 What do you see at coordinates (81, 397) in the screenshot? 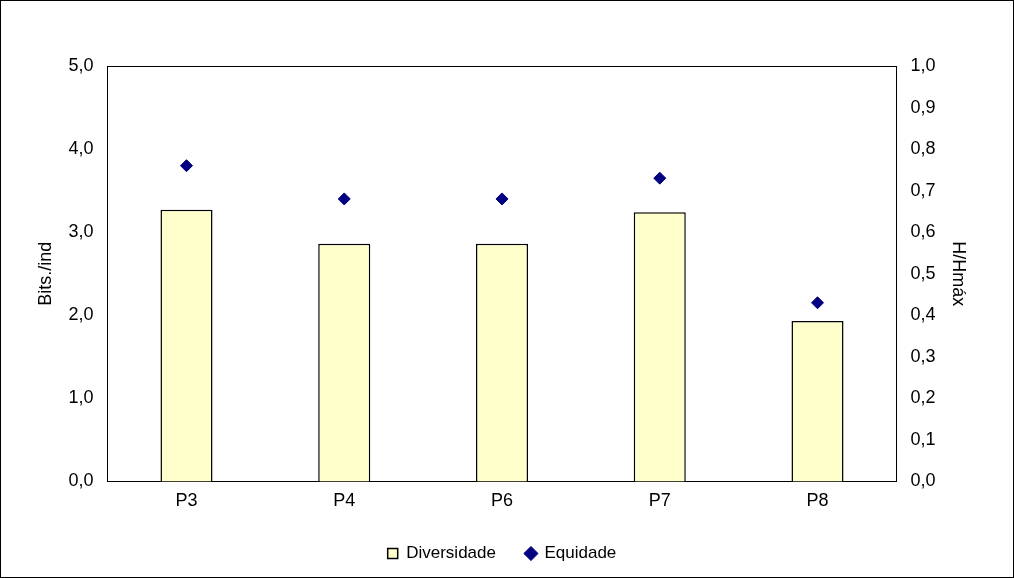
I see `y-tick-label: 1,0` at bounding box center [81, 397].